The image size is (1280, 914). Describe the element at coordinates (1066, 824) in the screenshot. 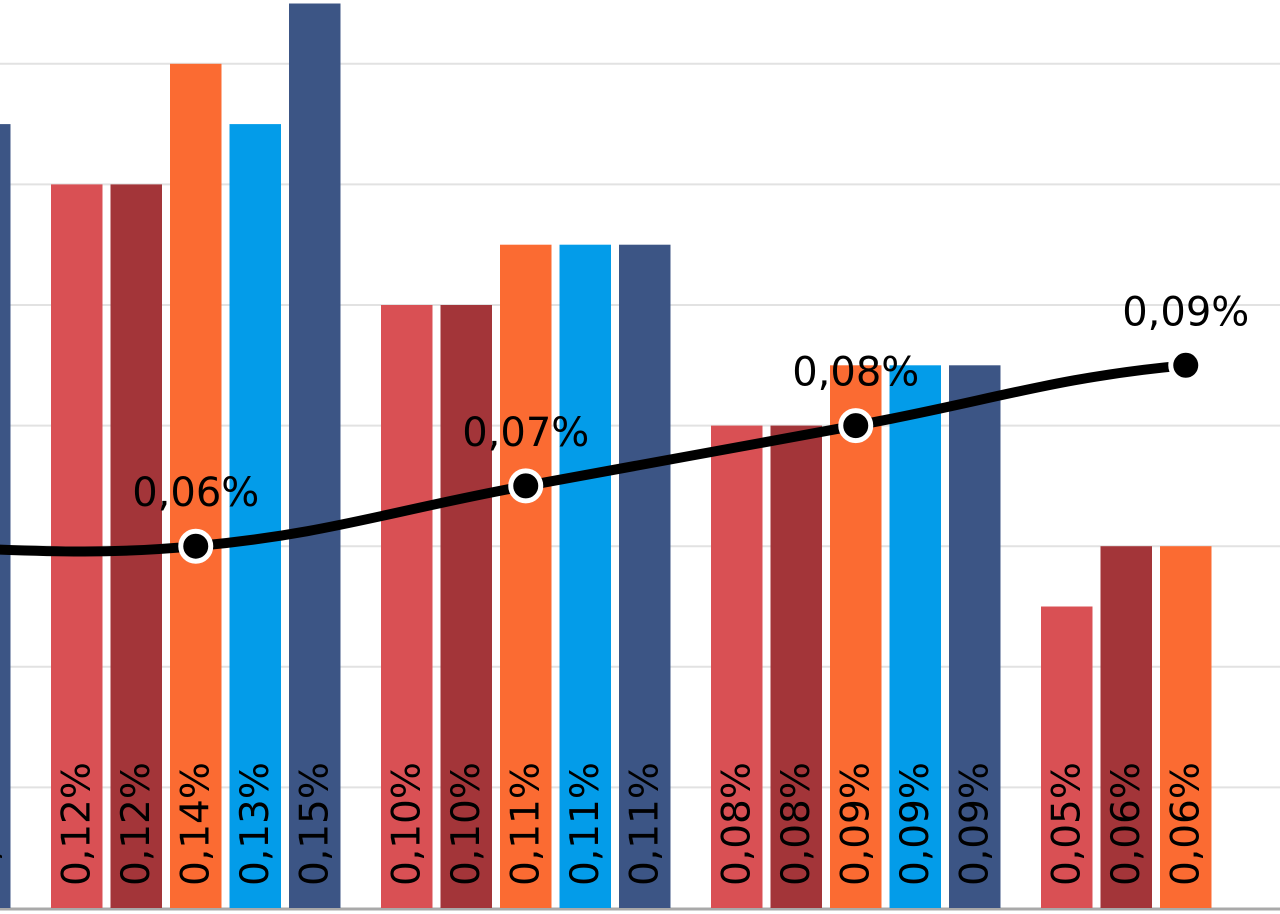

I see `bar-value-label: 0,05%` at that location.